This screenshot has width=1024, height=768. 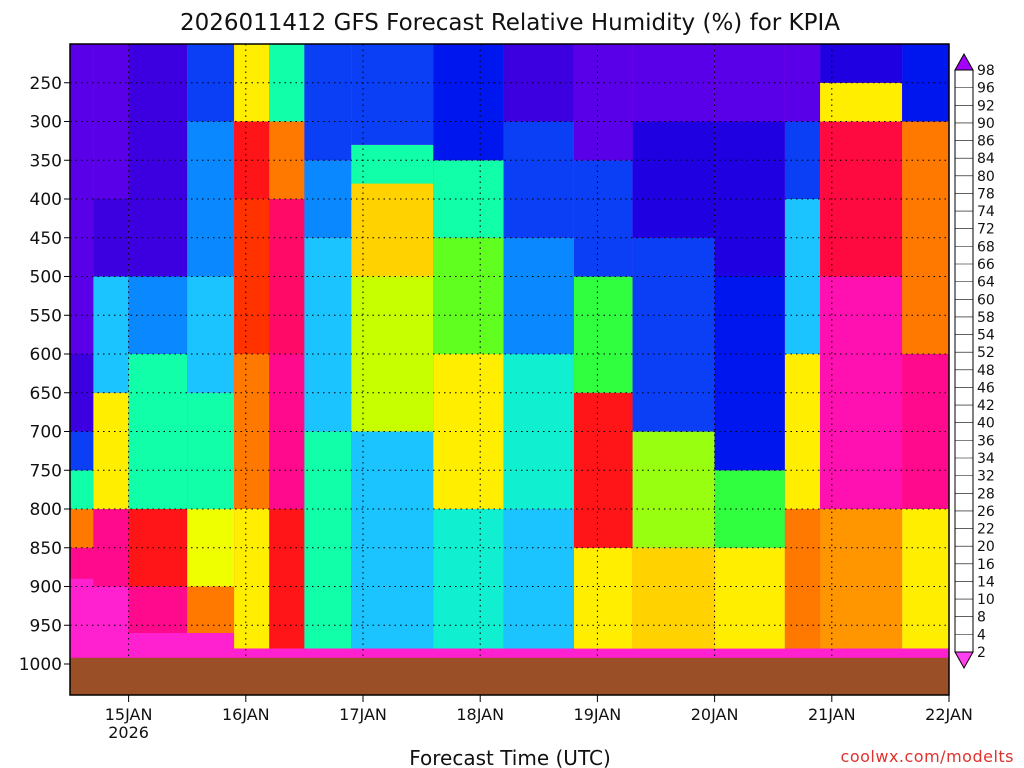 What do you see at coordinates (715, 714) in the screenshot?
I see `x-tick-label: 20JAN` at bounding box center [715, 714].